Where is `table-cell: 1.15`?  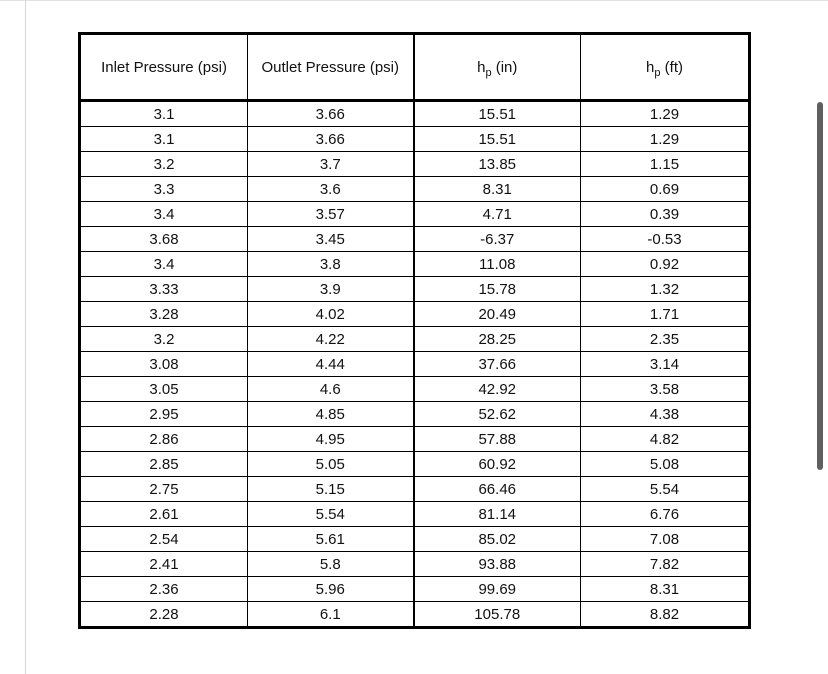
table-cell: 1.15 is located at coordinates (665, 164).